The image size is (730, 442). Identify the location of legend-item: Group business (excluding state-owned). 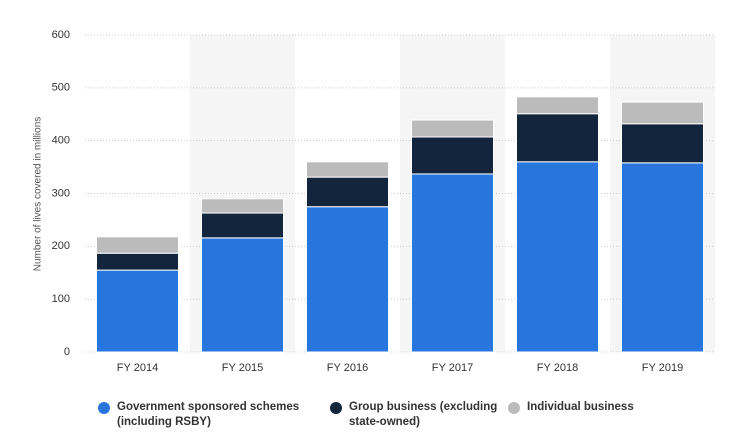
(415, 415).